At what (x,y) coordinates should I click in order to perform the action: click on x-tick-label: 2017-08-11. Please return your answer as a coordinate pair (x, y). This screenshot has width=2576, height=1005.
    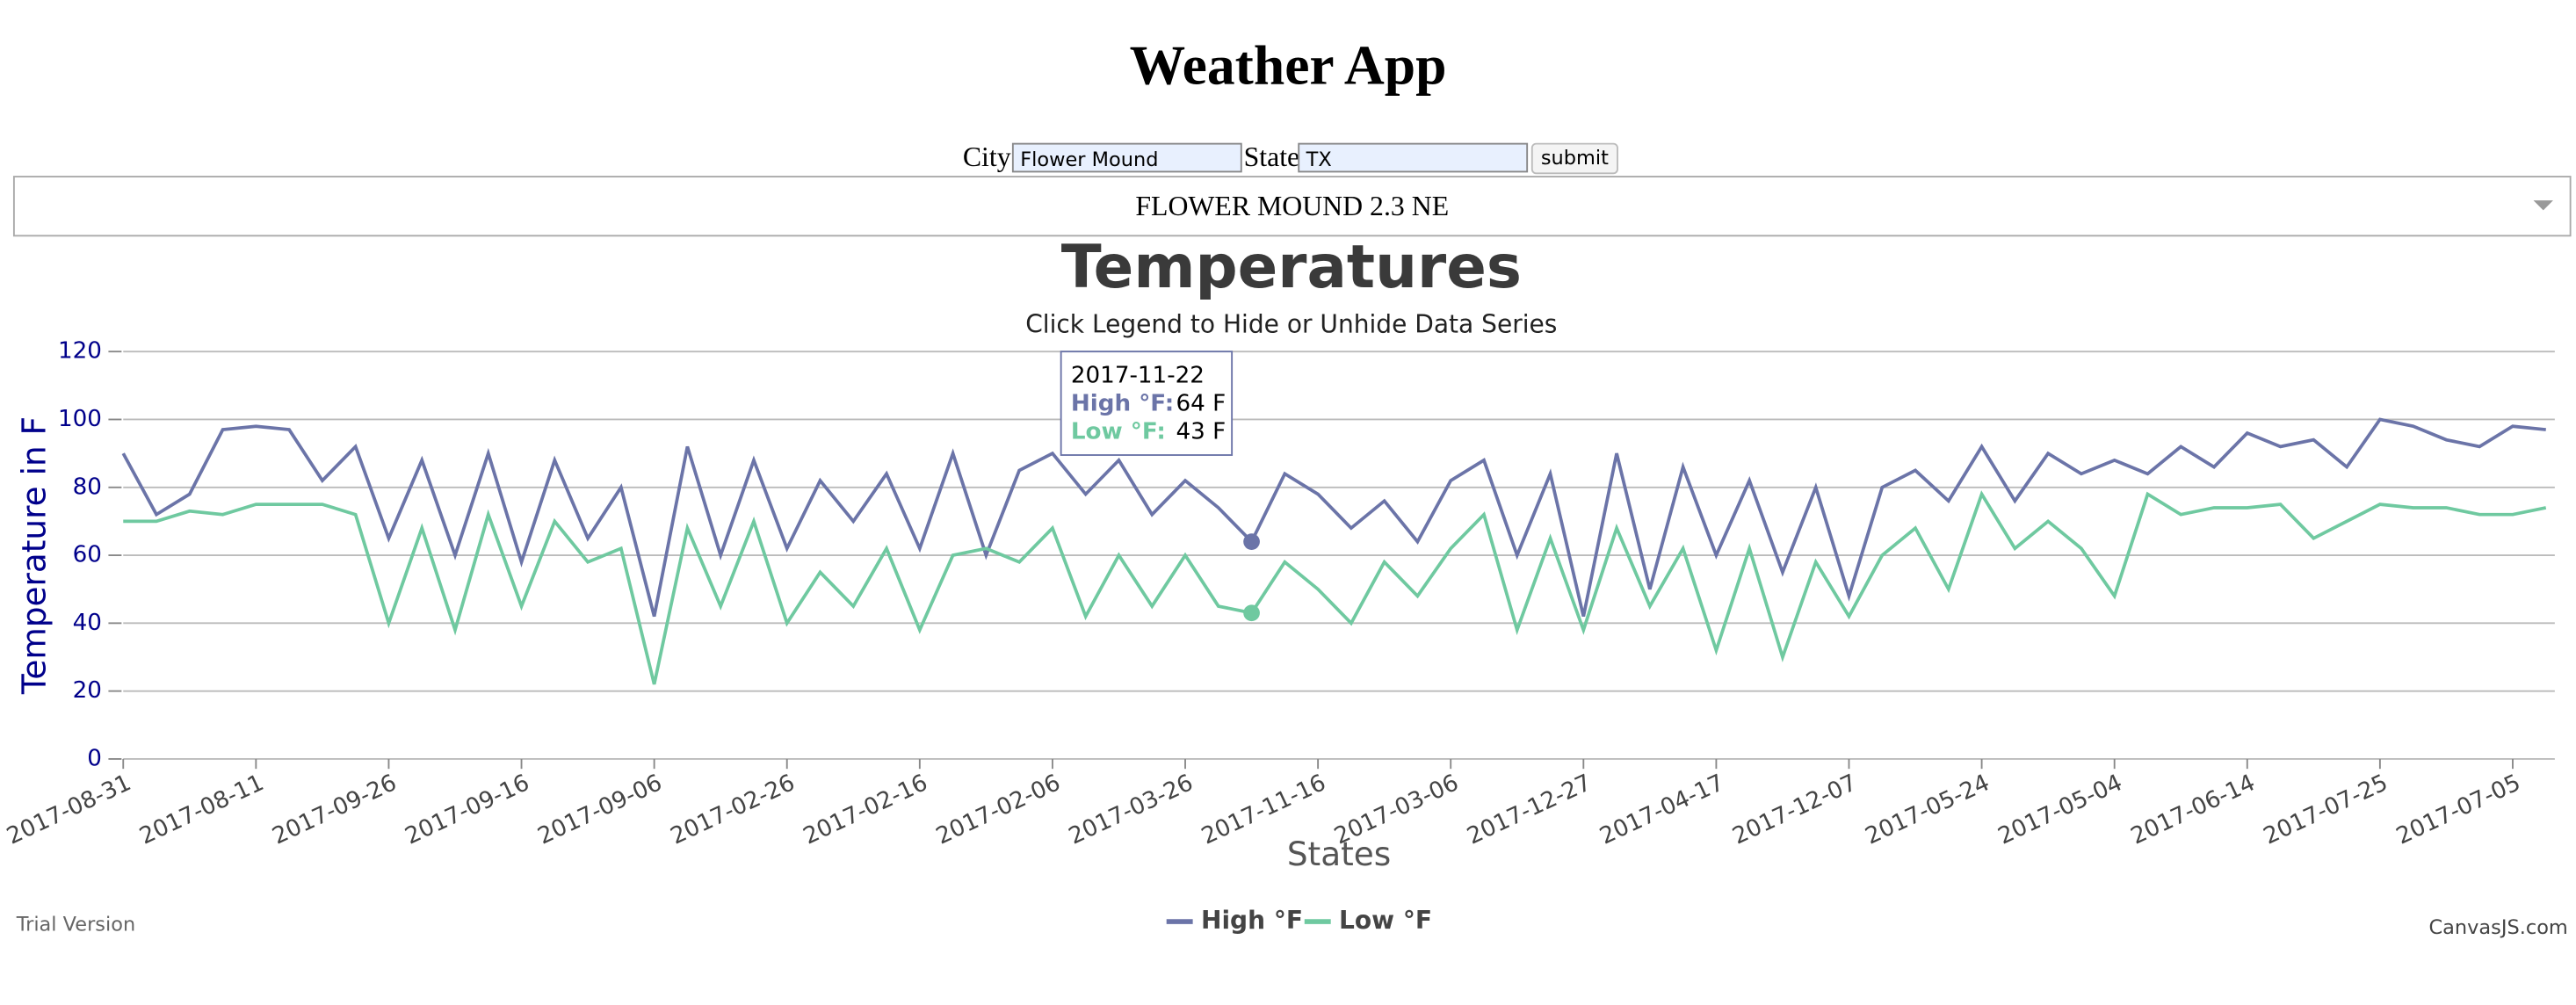
    Looking at the image, I should click on (201, 810).